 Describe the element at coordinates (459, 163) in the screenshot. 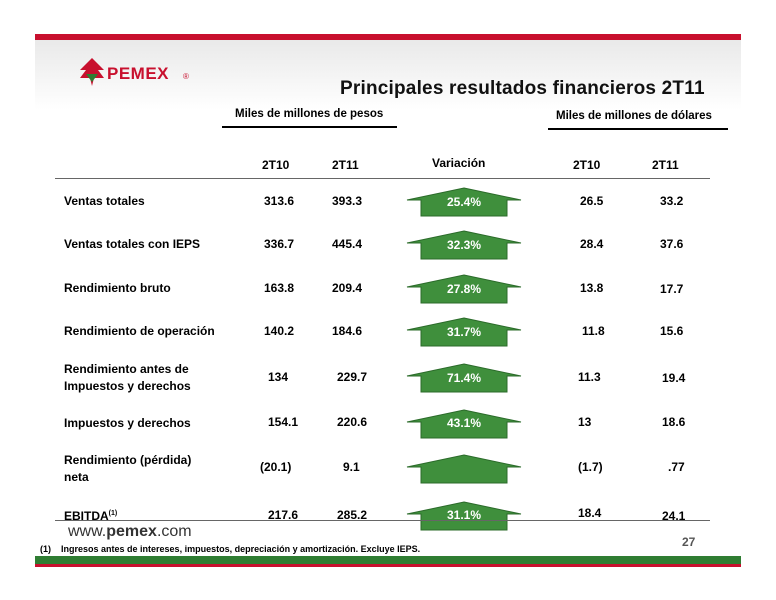

I see `col-header-variacion: Variación` at that location.